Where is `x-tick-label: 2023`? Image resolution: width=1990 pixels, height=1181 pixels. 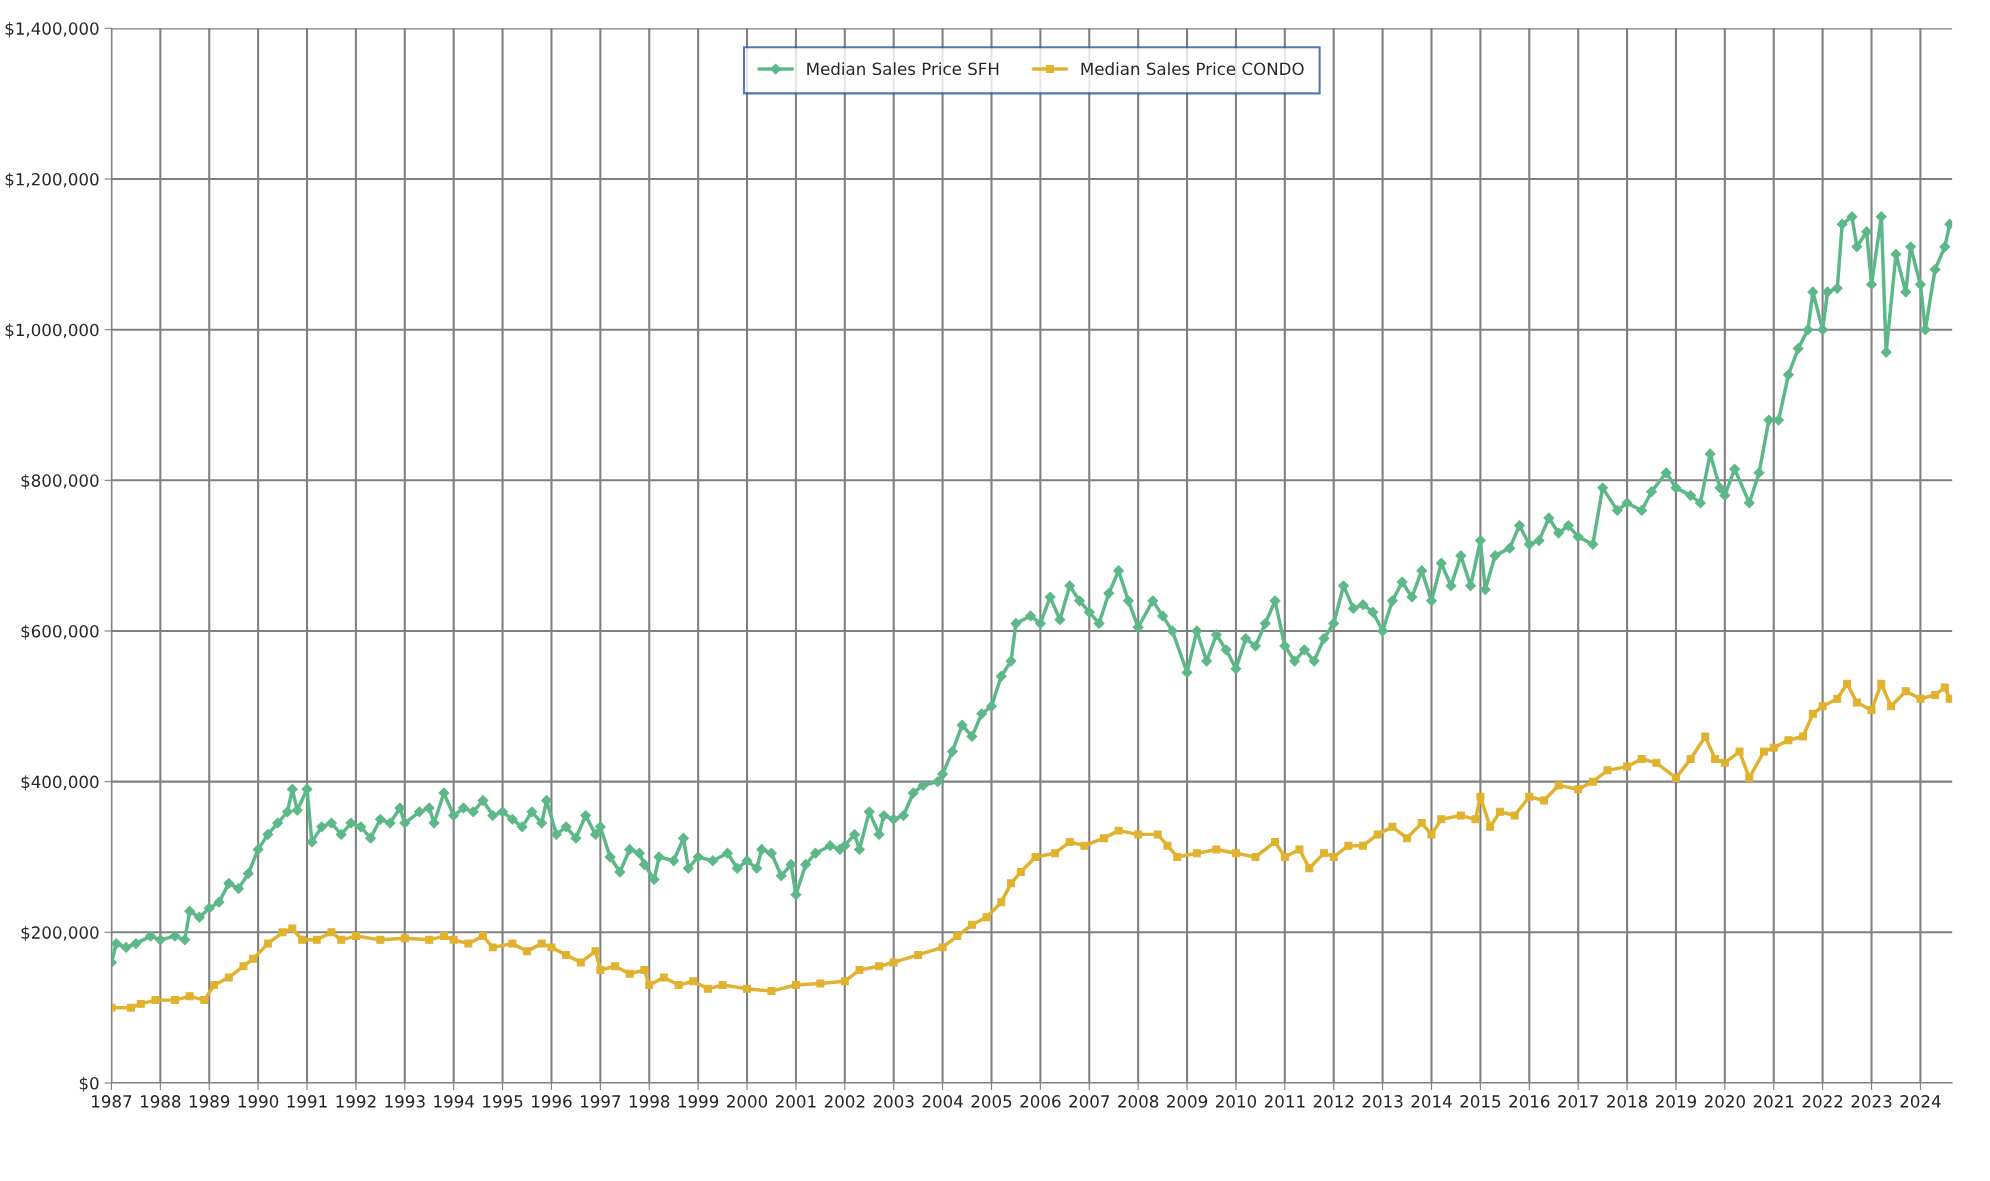 x-tick-label: 2023 is located at coordinates (1871, 1101).